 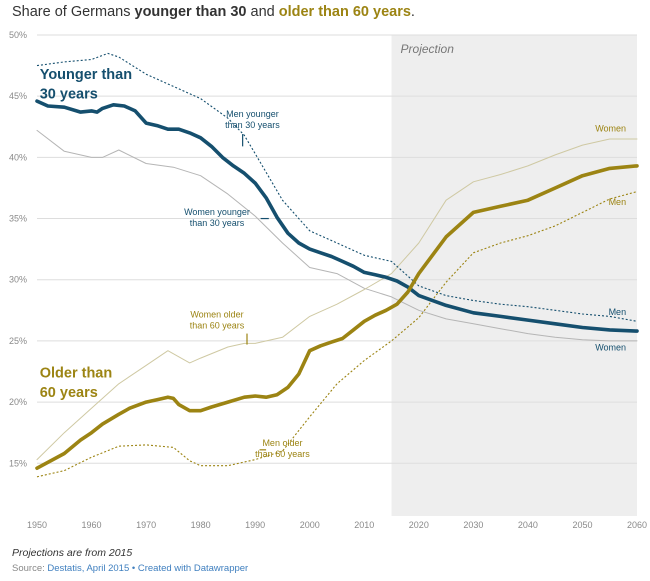 What do you see at coordinates (76, 374) in the screenshot?
I see `series-annotation: Older than` at bounding box center [76, 374].